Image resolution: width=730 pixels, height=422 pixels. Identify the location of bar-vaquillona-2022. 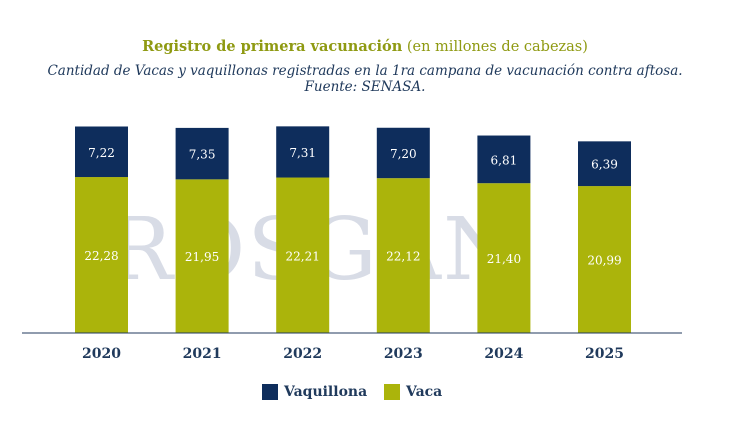
(303, 152).